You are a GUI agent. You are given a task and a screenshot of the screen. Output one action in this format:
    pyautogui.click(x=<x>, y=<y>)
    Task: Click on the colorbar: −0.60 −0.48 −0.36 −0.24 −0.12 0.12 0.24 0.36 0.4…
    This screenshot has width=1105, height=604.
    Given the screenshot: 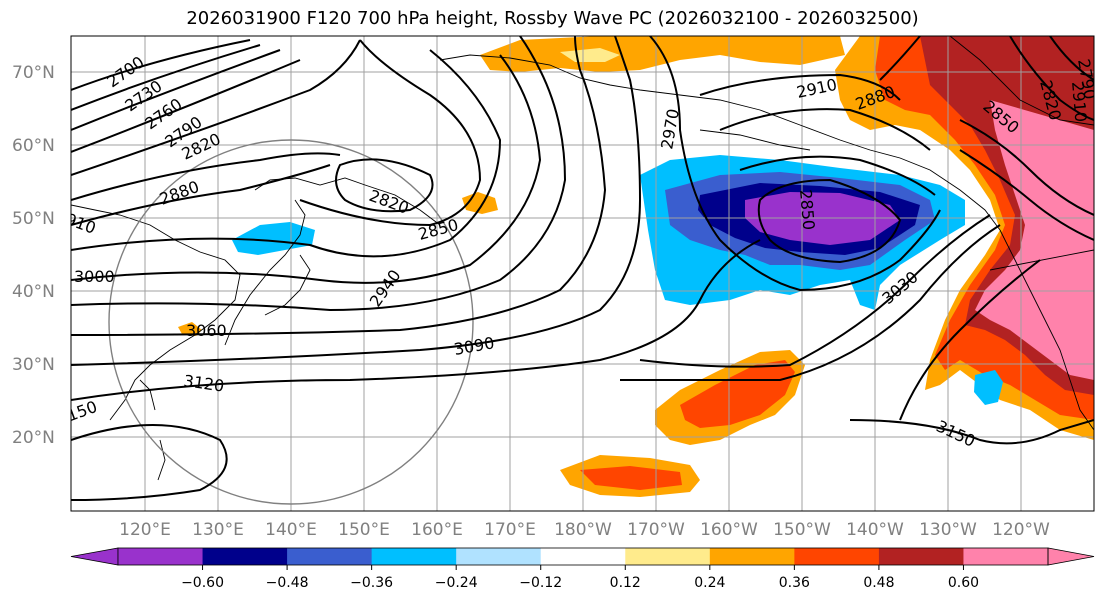 What is the action you would take?
    pyautogui.click(x=582, y=569)
    